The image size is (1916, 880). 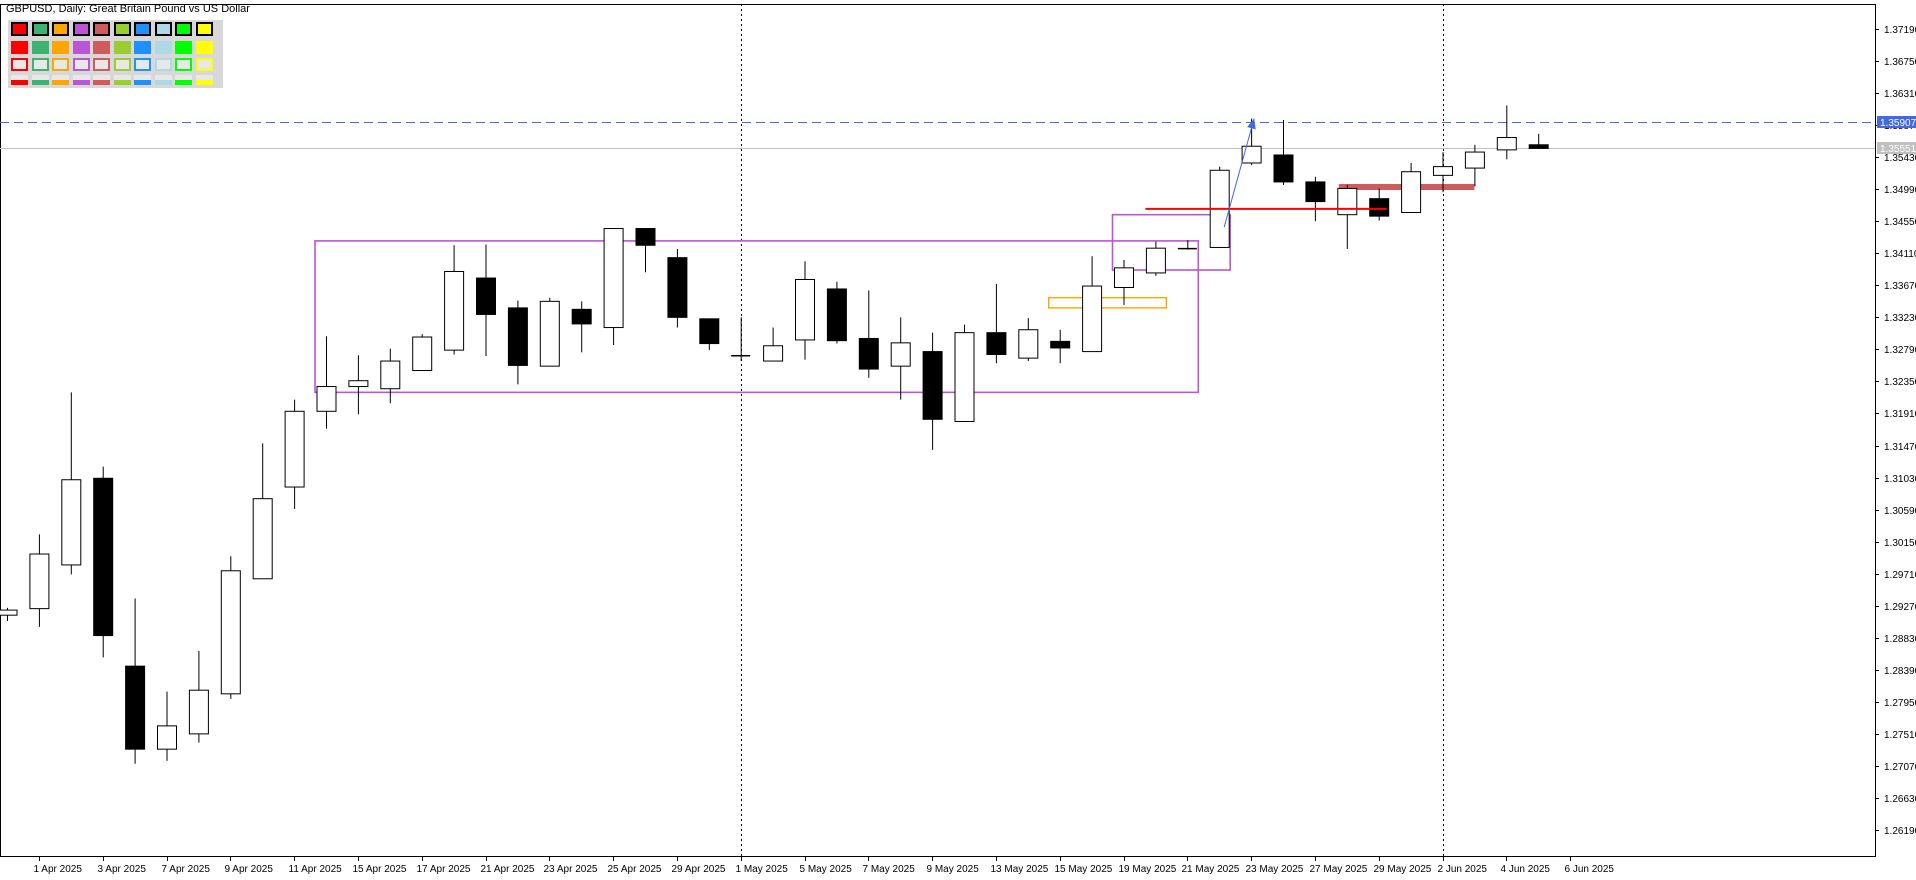 What do you see at coordinates (1900, 767) in the screenshot?
I see `price-tick-label: 1.27070` at bounding box center [1900, 767].